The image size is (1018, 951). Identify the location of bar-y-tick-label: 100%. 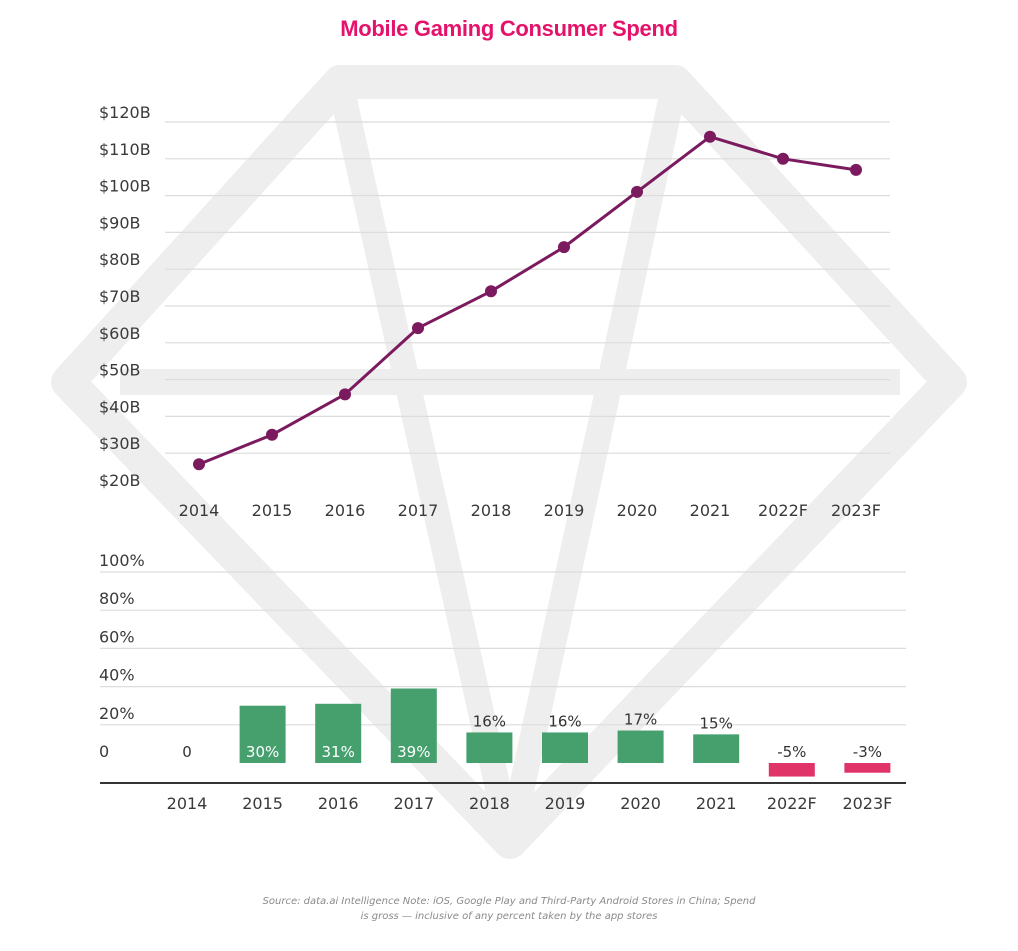
(122, 560).